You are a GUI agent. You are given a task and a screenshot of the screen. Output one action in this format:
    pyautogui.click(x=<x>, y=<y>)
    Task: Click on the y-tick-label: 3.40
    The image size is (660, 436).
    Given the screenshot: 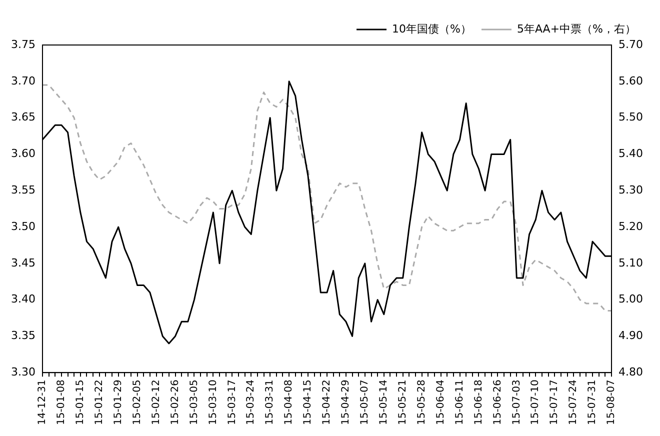 What is the action you would take?
    pyautogui.click(x=23, y=299)
    